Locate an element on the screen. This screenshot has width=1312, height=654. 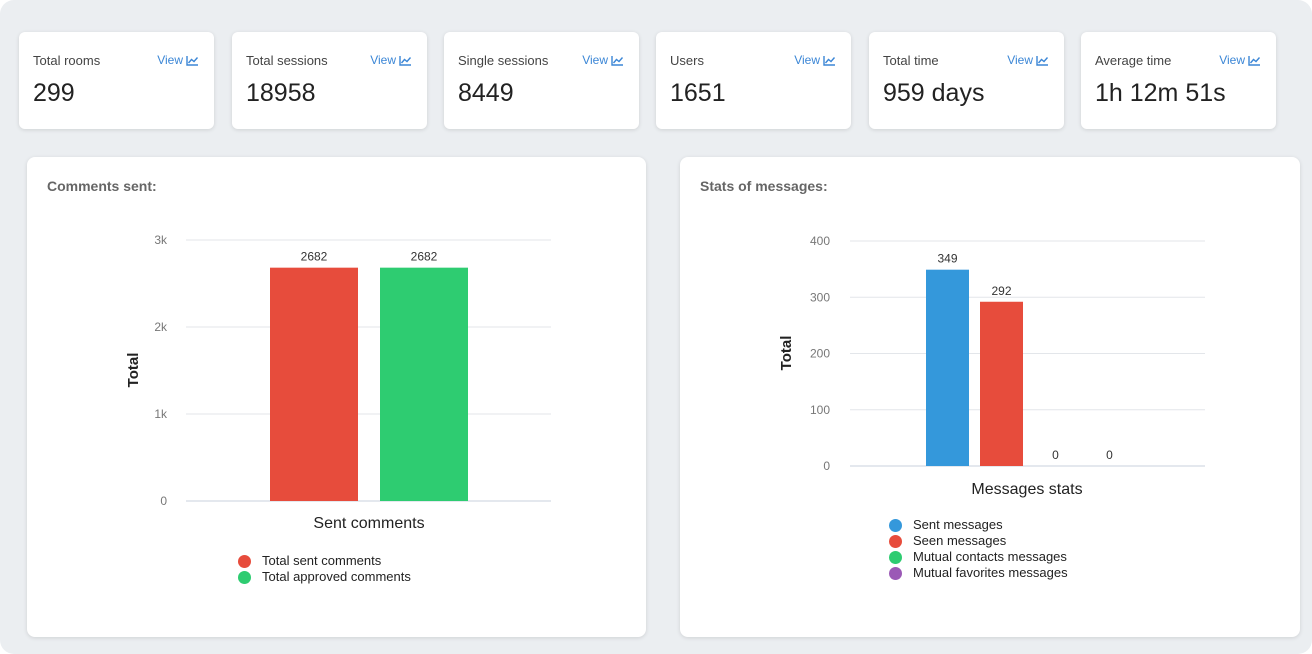
legend-label: Mutual favorites messages is located at coordinates (990, 572).